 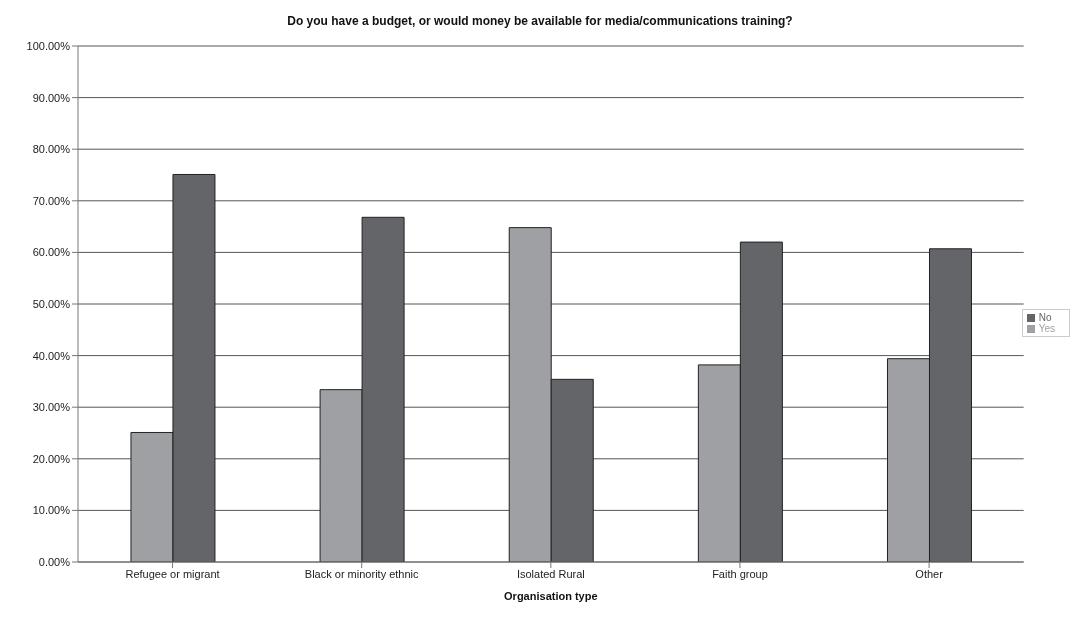 I want to click on chart-title: Do you have a budget, or would money be available for media/communications training?, so click(x=540, y=21).